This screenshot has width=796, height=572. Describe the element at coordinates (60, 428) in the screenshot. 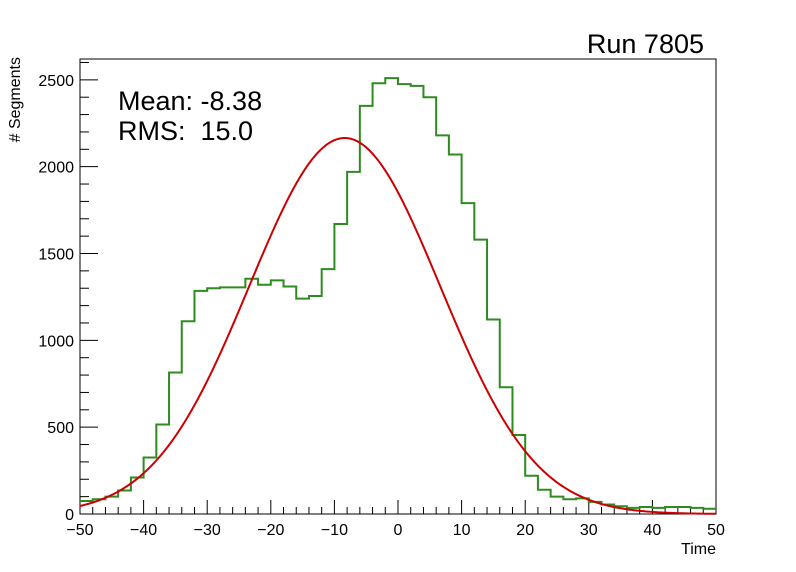

I see `y-tick-label: 500` at that location.